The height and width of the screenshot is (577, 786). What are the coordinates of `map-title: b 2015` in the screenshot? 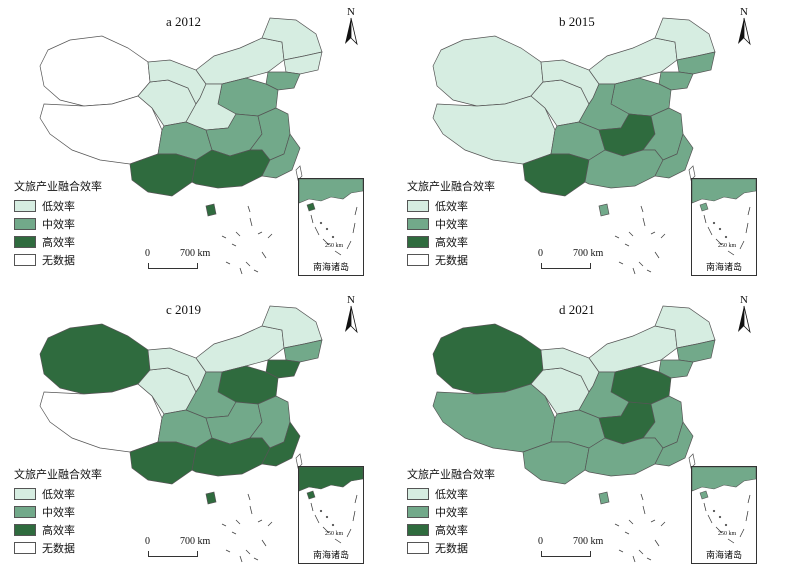 It's located at (577, 21).